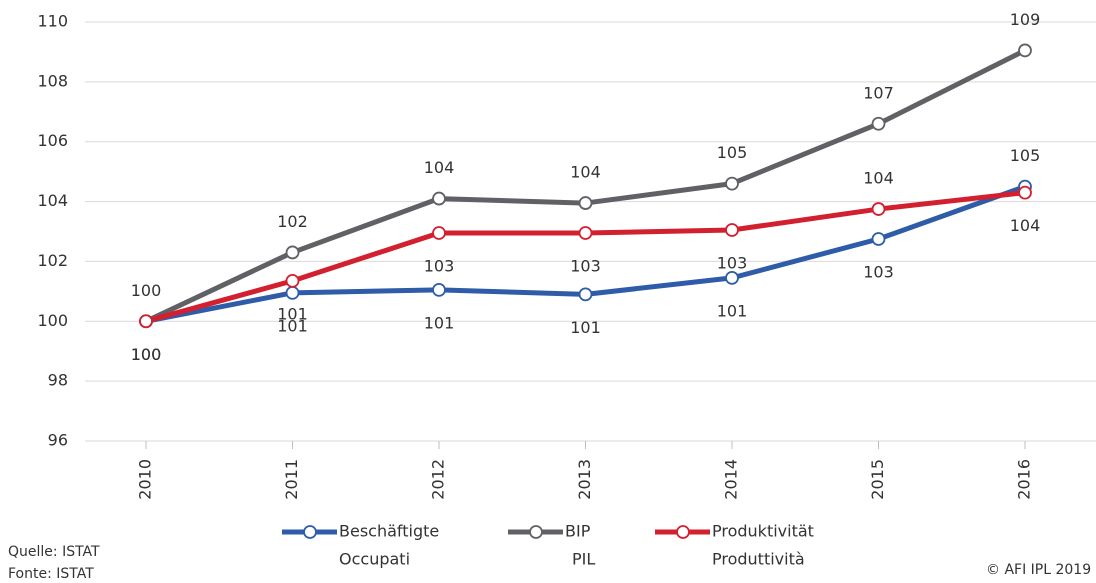 The image size is (1096, 583). Describe the element at coordinates (52, 200) in the screenshot. I see `y-tick-label: 104` at that location.